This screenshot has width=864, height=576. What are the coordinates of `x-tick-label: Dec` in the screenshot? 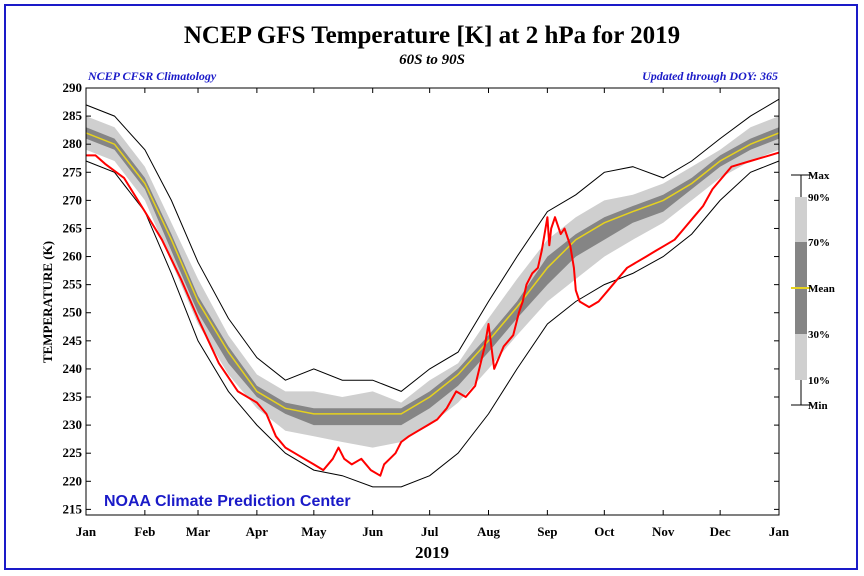 It's located at (720, 531).